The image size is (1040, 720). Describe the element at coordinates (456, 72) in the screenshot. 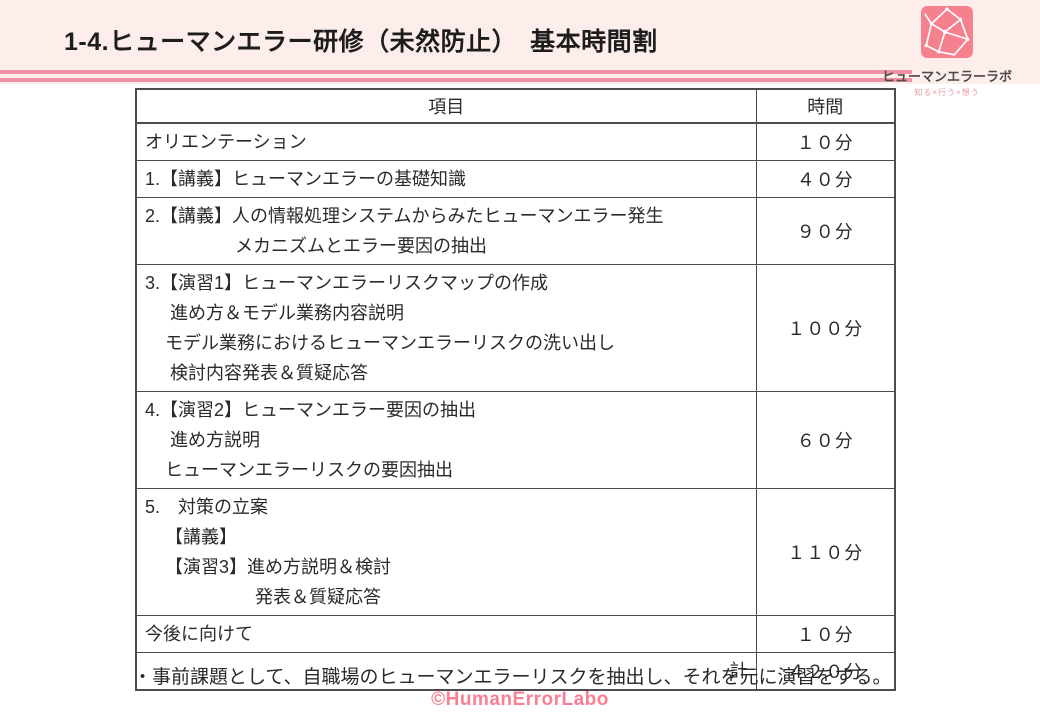

I see `header-rule-top` at that location.